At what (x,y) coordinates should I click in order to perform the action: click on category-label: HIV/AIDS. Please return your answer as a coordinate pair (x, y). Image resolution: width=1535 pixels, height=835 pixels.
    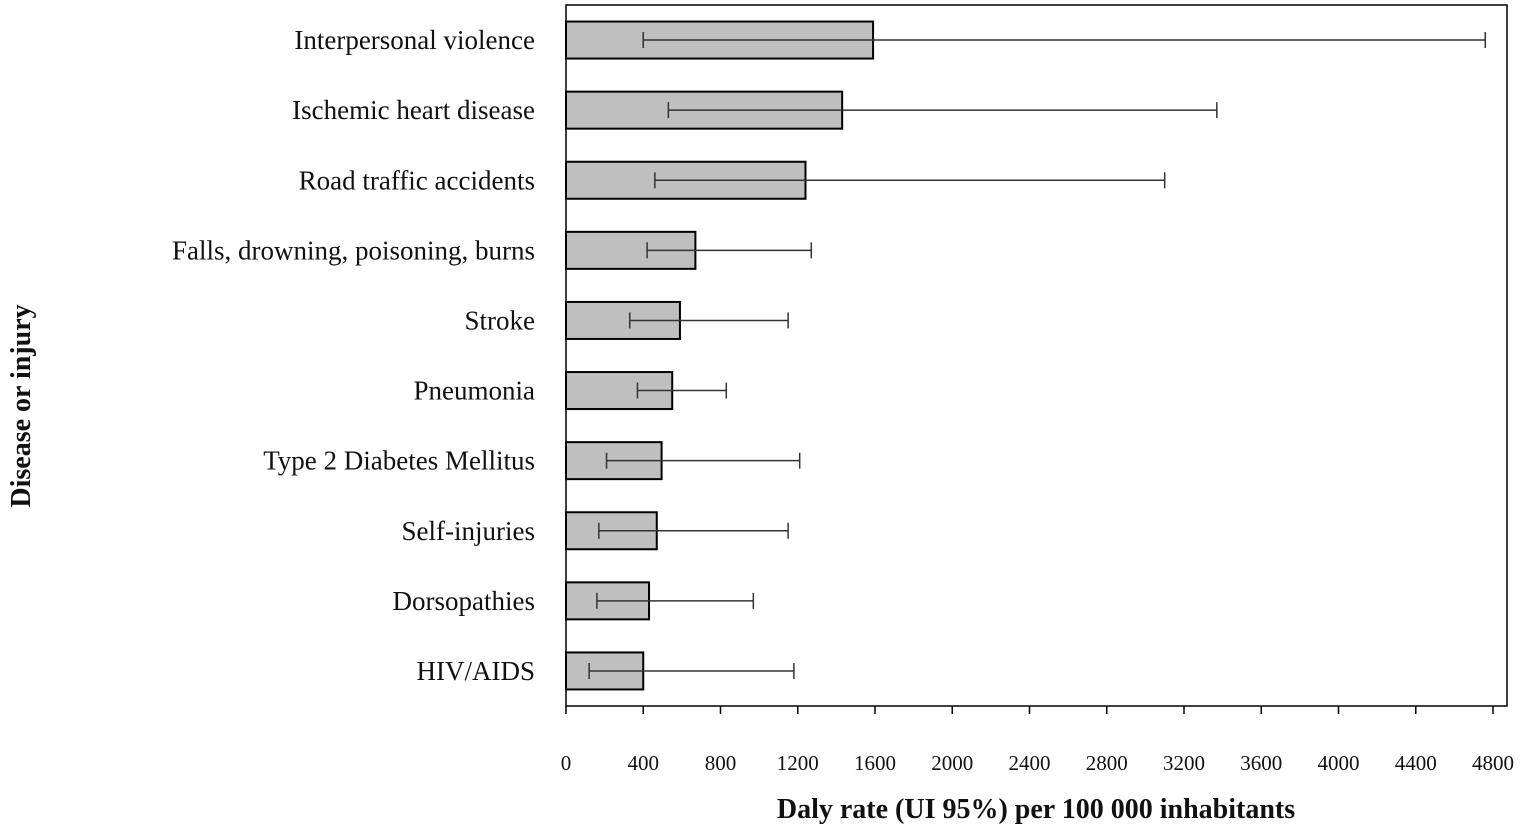
    Looking at the image, I should click on (476, 671).